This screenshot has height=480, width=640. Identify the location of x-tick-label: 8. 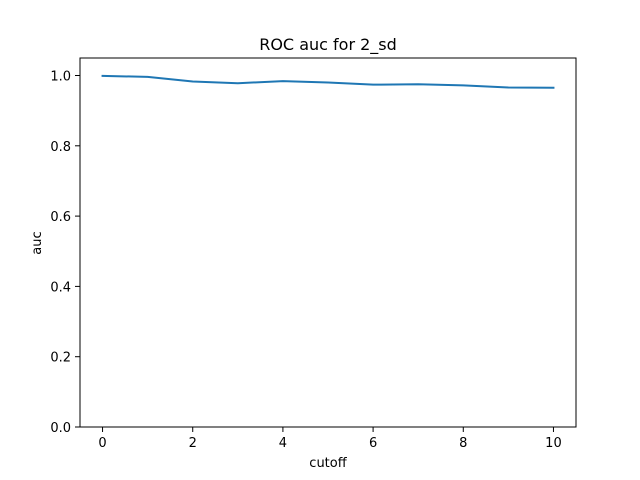
(463, 443).